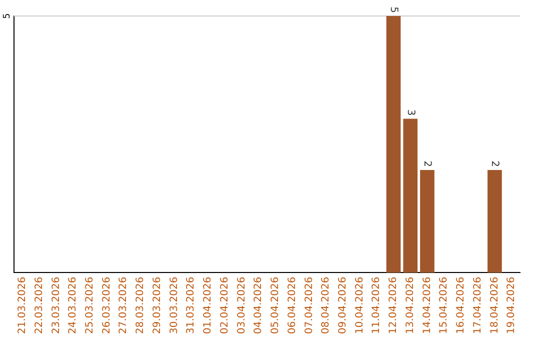 The width and height of the screenshot is (540, 340). I want to click on x-tick-label: 13.04.2026, so click(410, 305).